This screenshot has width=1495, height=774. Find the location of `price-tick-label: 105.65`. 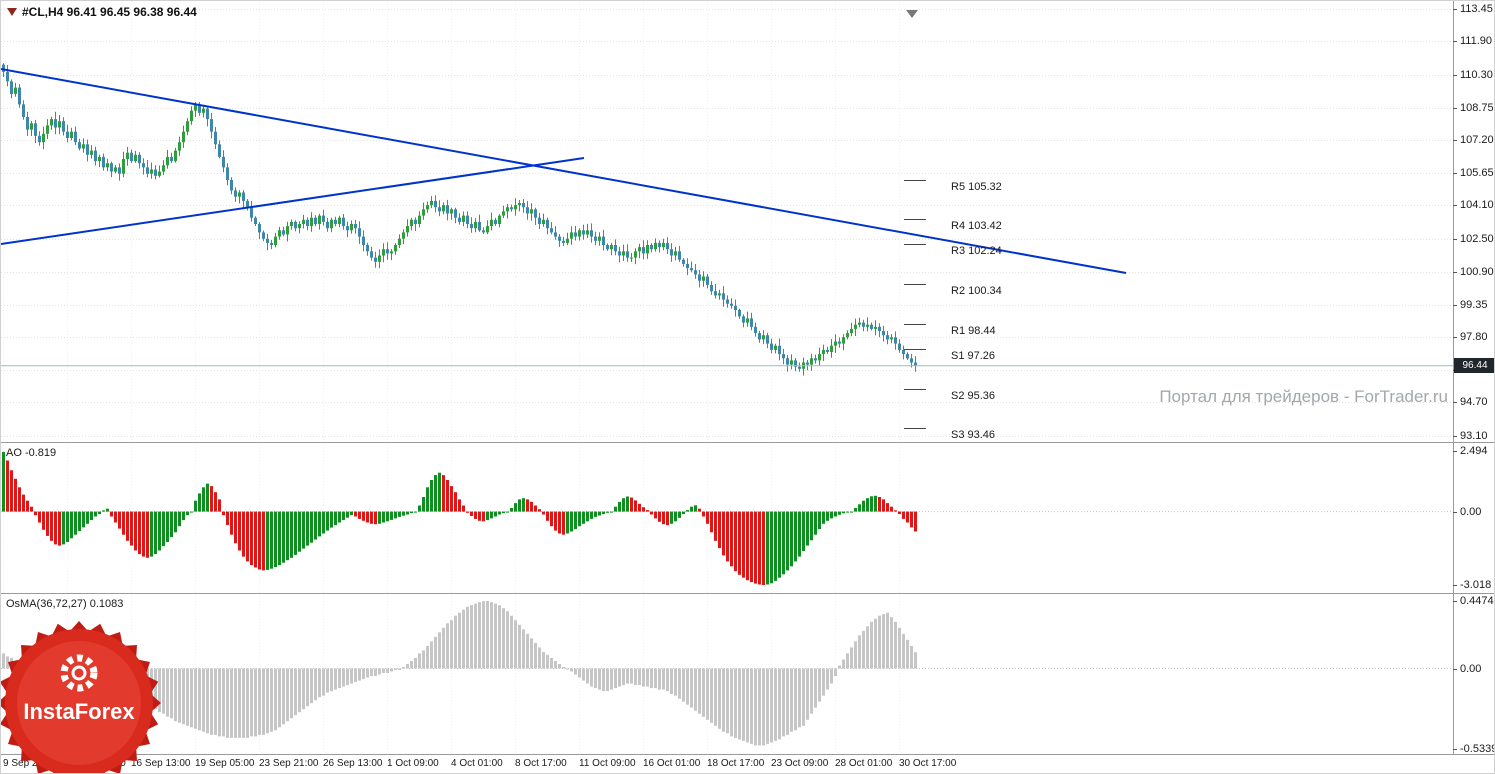

price-tick-label: 105.65 is located at coordinates (1477, 172).